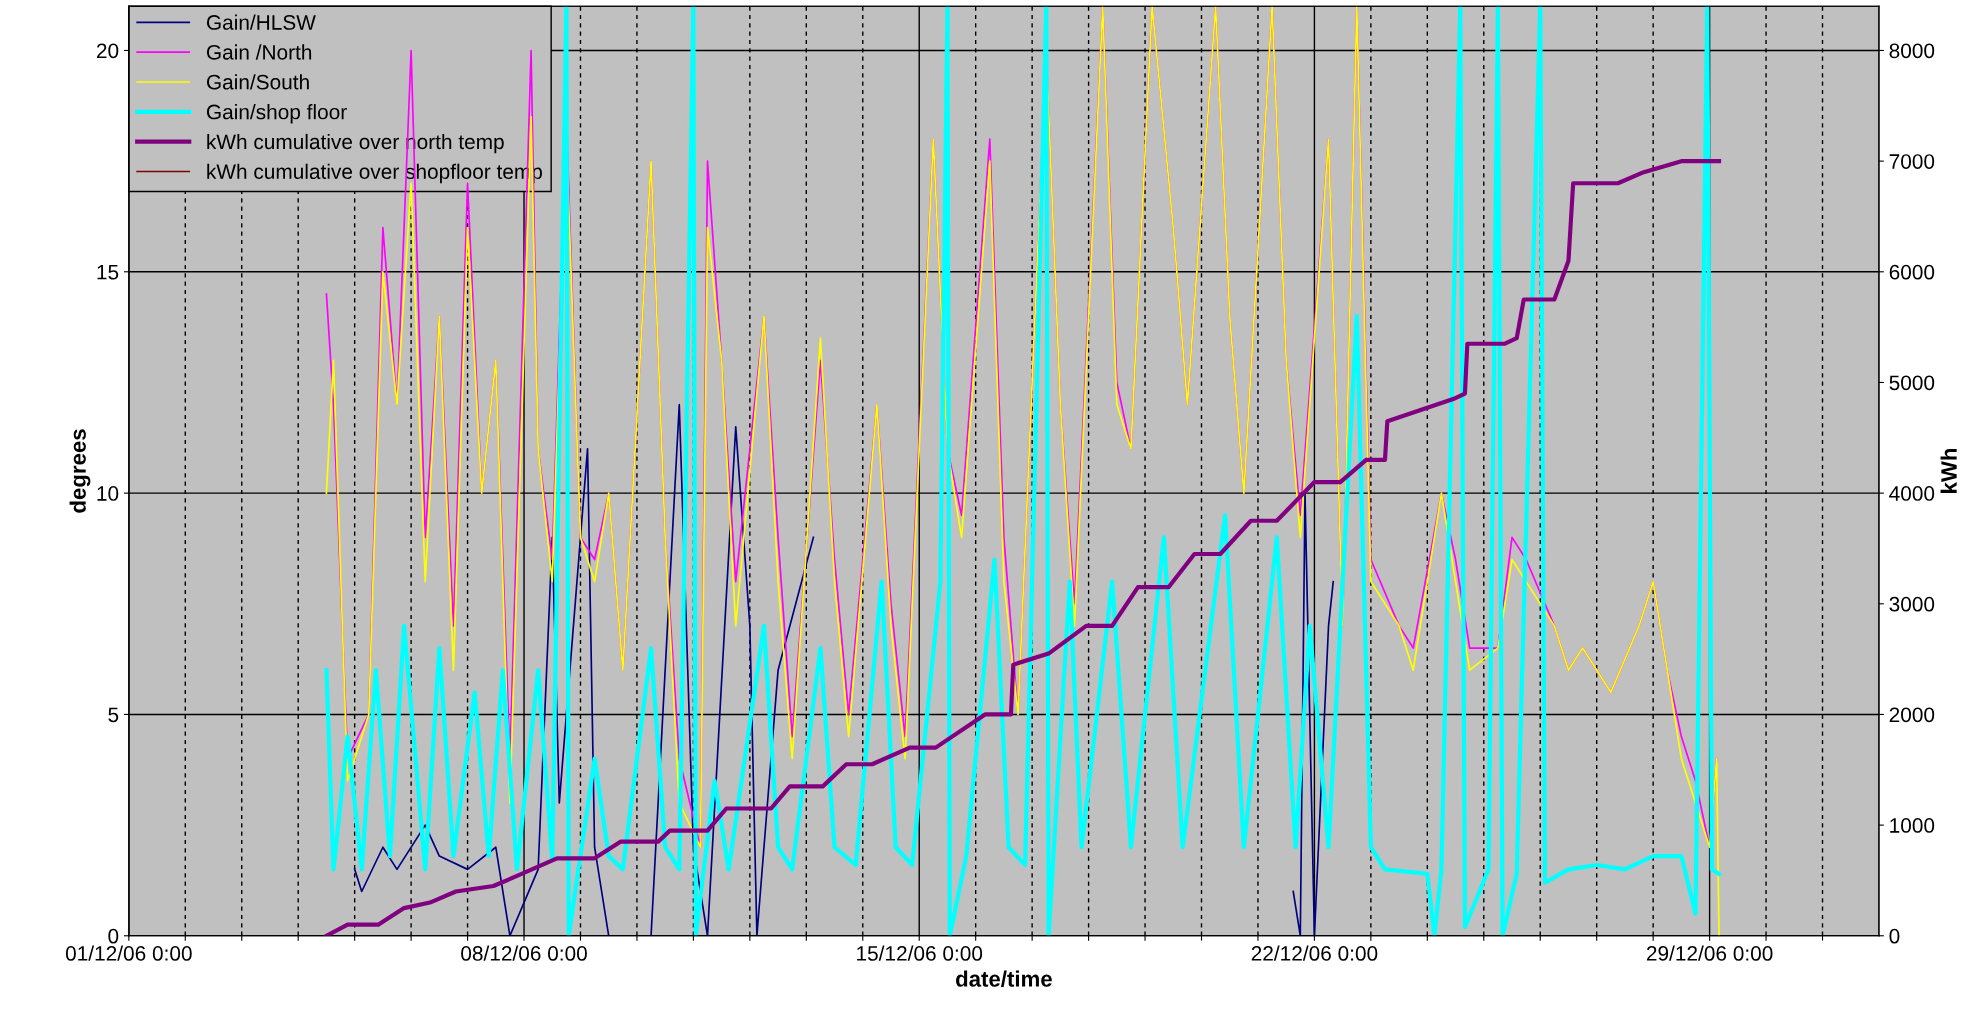 The image size is (1982, 1034). I want to click on legend-label: Gain/shop floor, so click(276, 114).